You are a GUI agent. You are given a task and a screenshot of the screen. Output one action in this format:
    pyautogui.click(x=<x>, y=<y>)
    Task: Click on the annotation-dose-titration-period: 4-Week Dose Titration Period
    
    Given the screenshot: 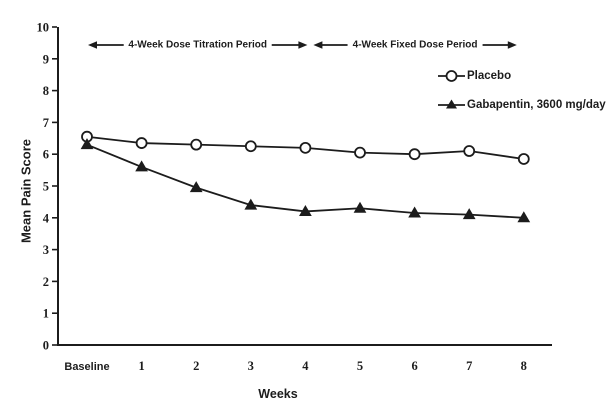 What is the action you would take?
    pyautogui.click(x=197, y=45)
    